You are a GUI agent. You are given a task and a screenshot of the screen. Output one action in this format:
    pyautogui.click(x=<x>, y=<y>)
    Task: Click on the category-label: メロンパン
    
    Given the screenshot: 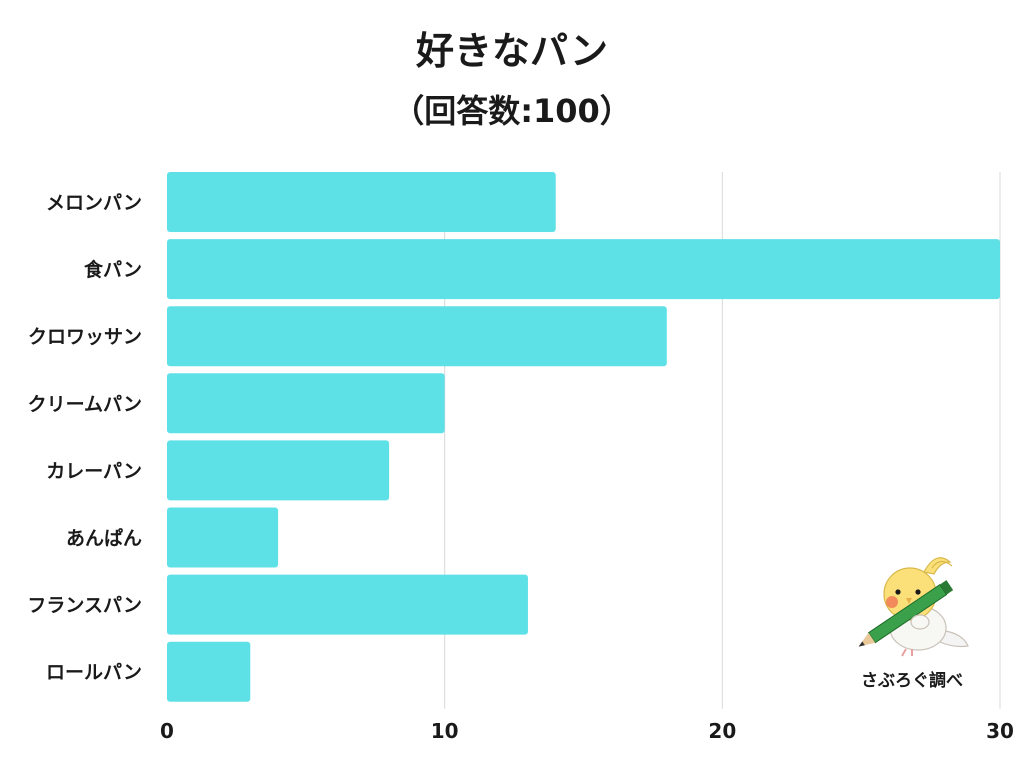 What is the action you would take?
    pyautogui.click(x=94, y=203)
    